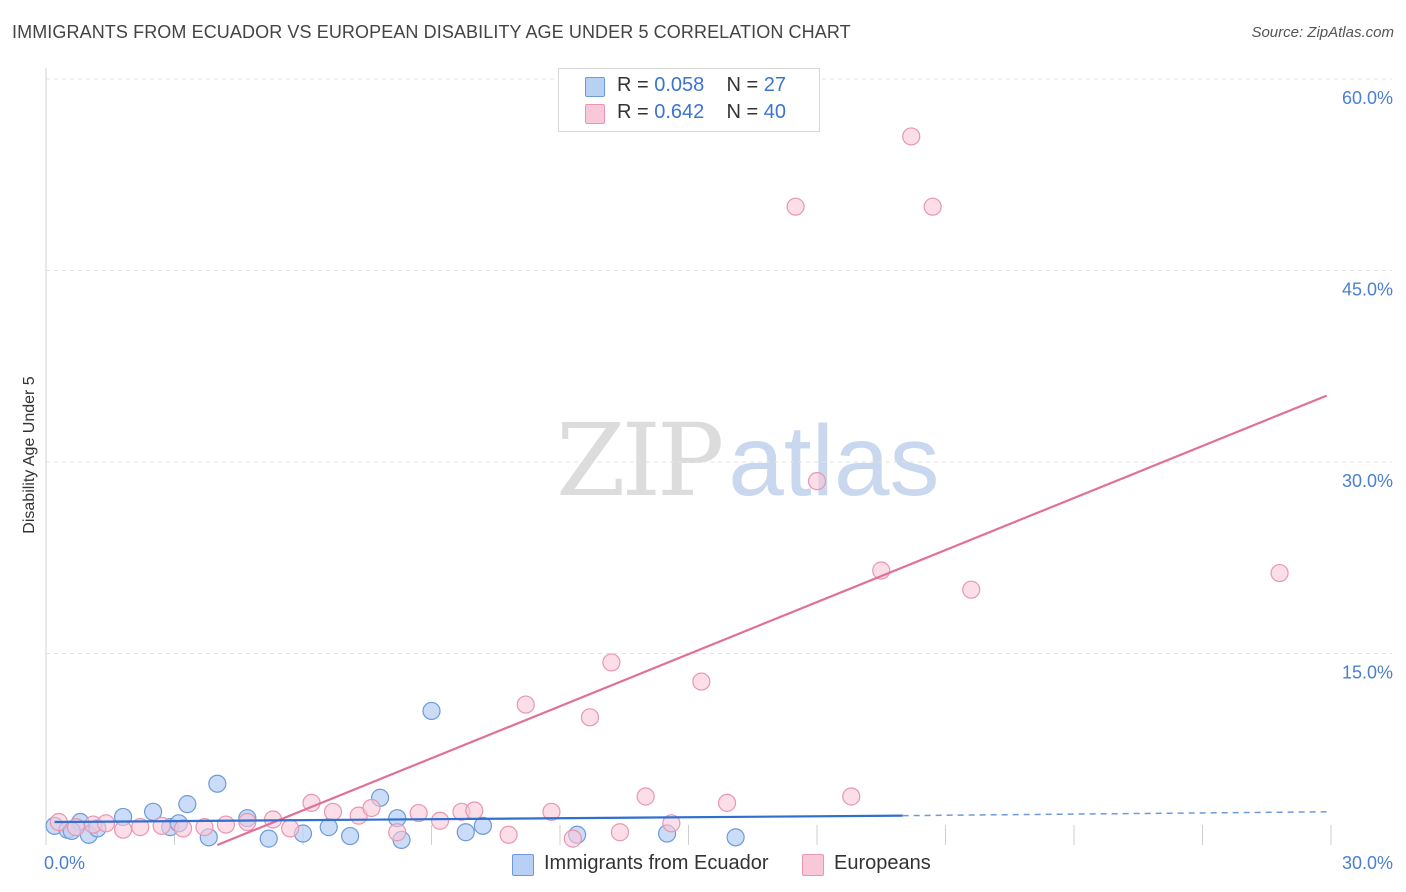  What do you see at coordinates (679, 112) in the screenshot?
I see `legend-r-value: 0.642` at bounding box center [679, 112].